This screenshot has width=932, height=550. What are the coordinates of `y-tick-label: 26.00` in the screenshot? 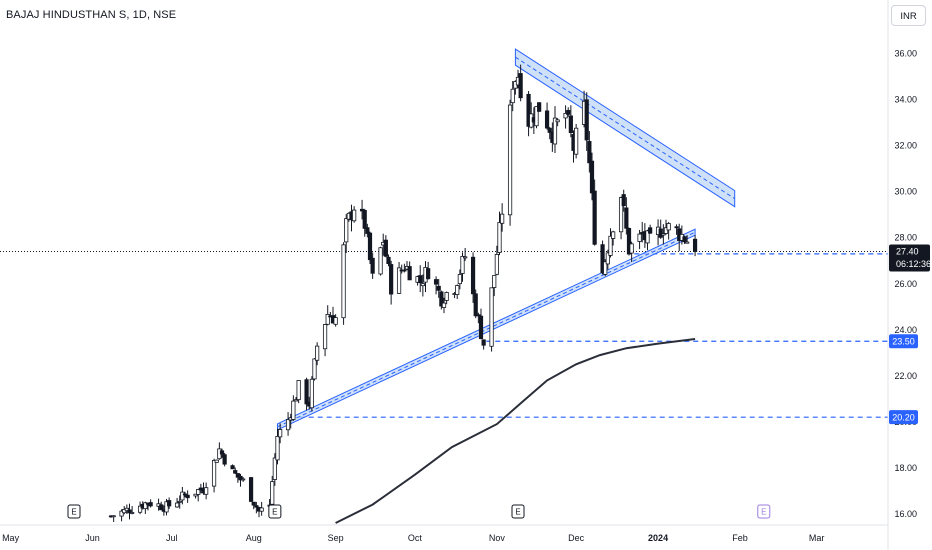 It's located at (905, 284).